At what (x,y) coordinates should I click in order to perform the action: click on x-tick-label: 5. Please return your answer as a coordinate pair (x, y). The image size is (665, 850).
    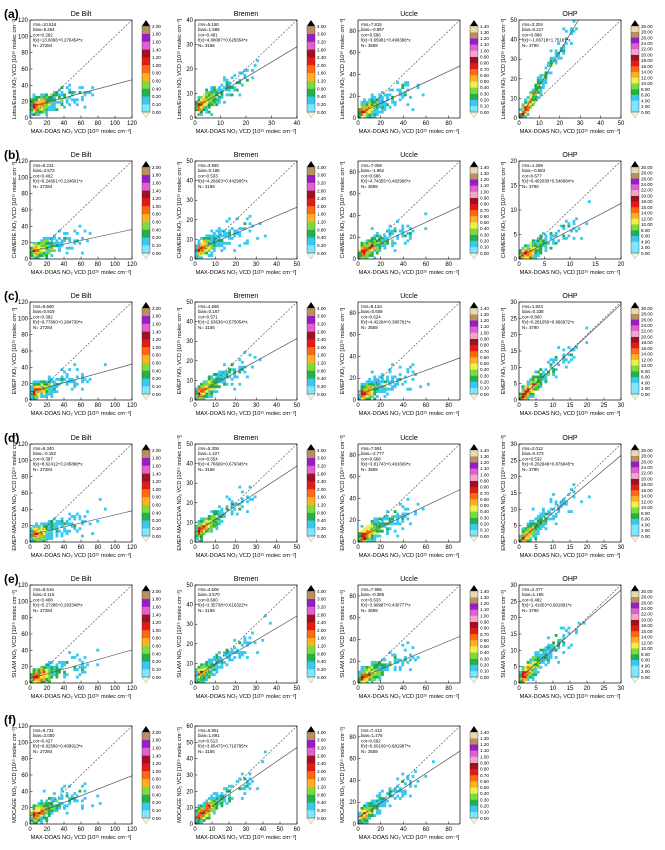
    Looking at the image, I should click on (545, 265).